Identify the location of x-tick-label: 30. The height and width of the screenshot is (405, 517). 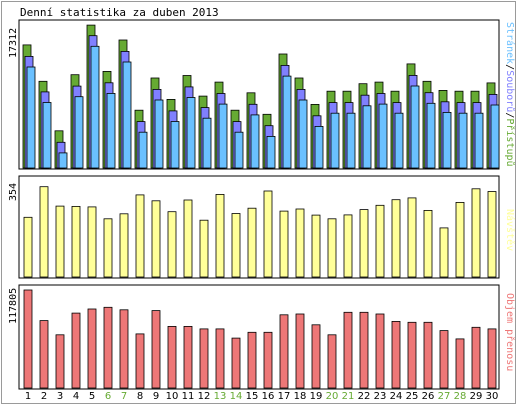
(492, 396).